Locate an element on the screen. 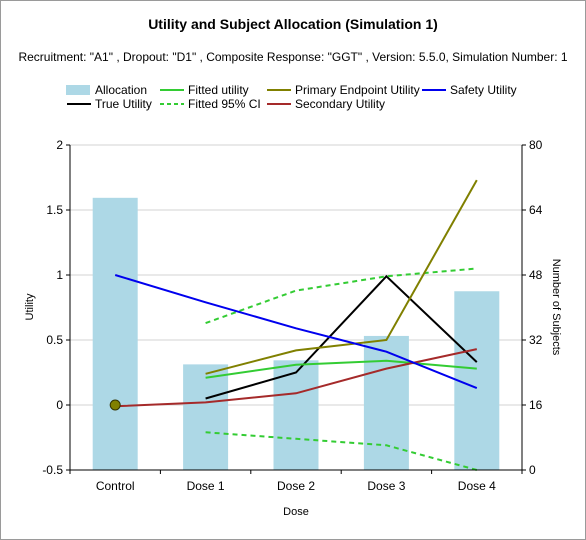  legend-label-primary-endpoint-utility: Primary Endpoint Utility is located at coordinates (357, 90).